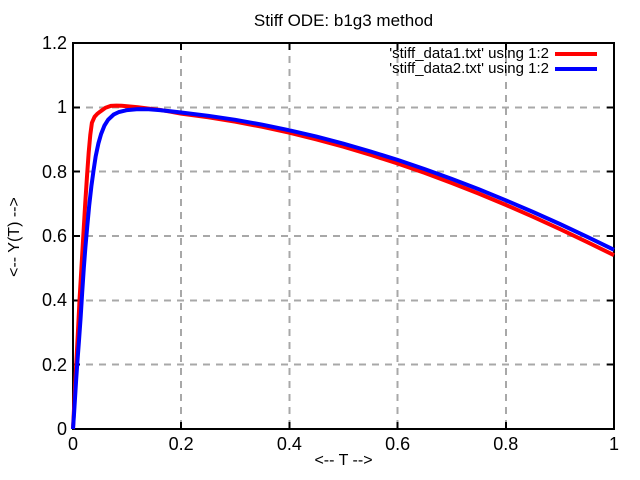 This screenshot has height=480, width=640. I want to click on y-tick-label: 0.8, so click(54, 171).